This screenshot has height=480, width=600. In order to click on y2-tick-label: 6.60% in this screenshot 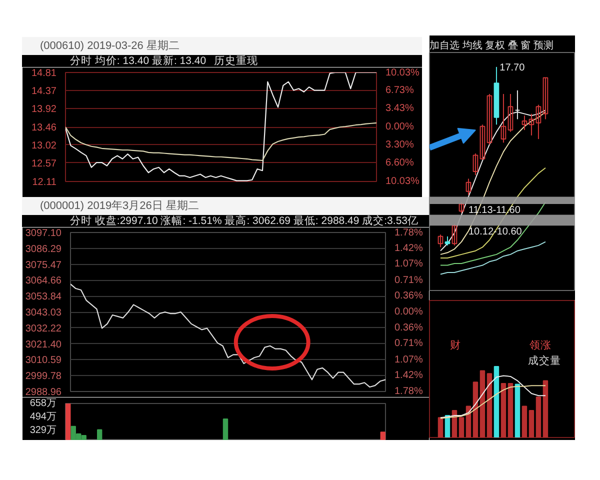, I will do `click(400, 162)`.